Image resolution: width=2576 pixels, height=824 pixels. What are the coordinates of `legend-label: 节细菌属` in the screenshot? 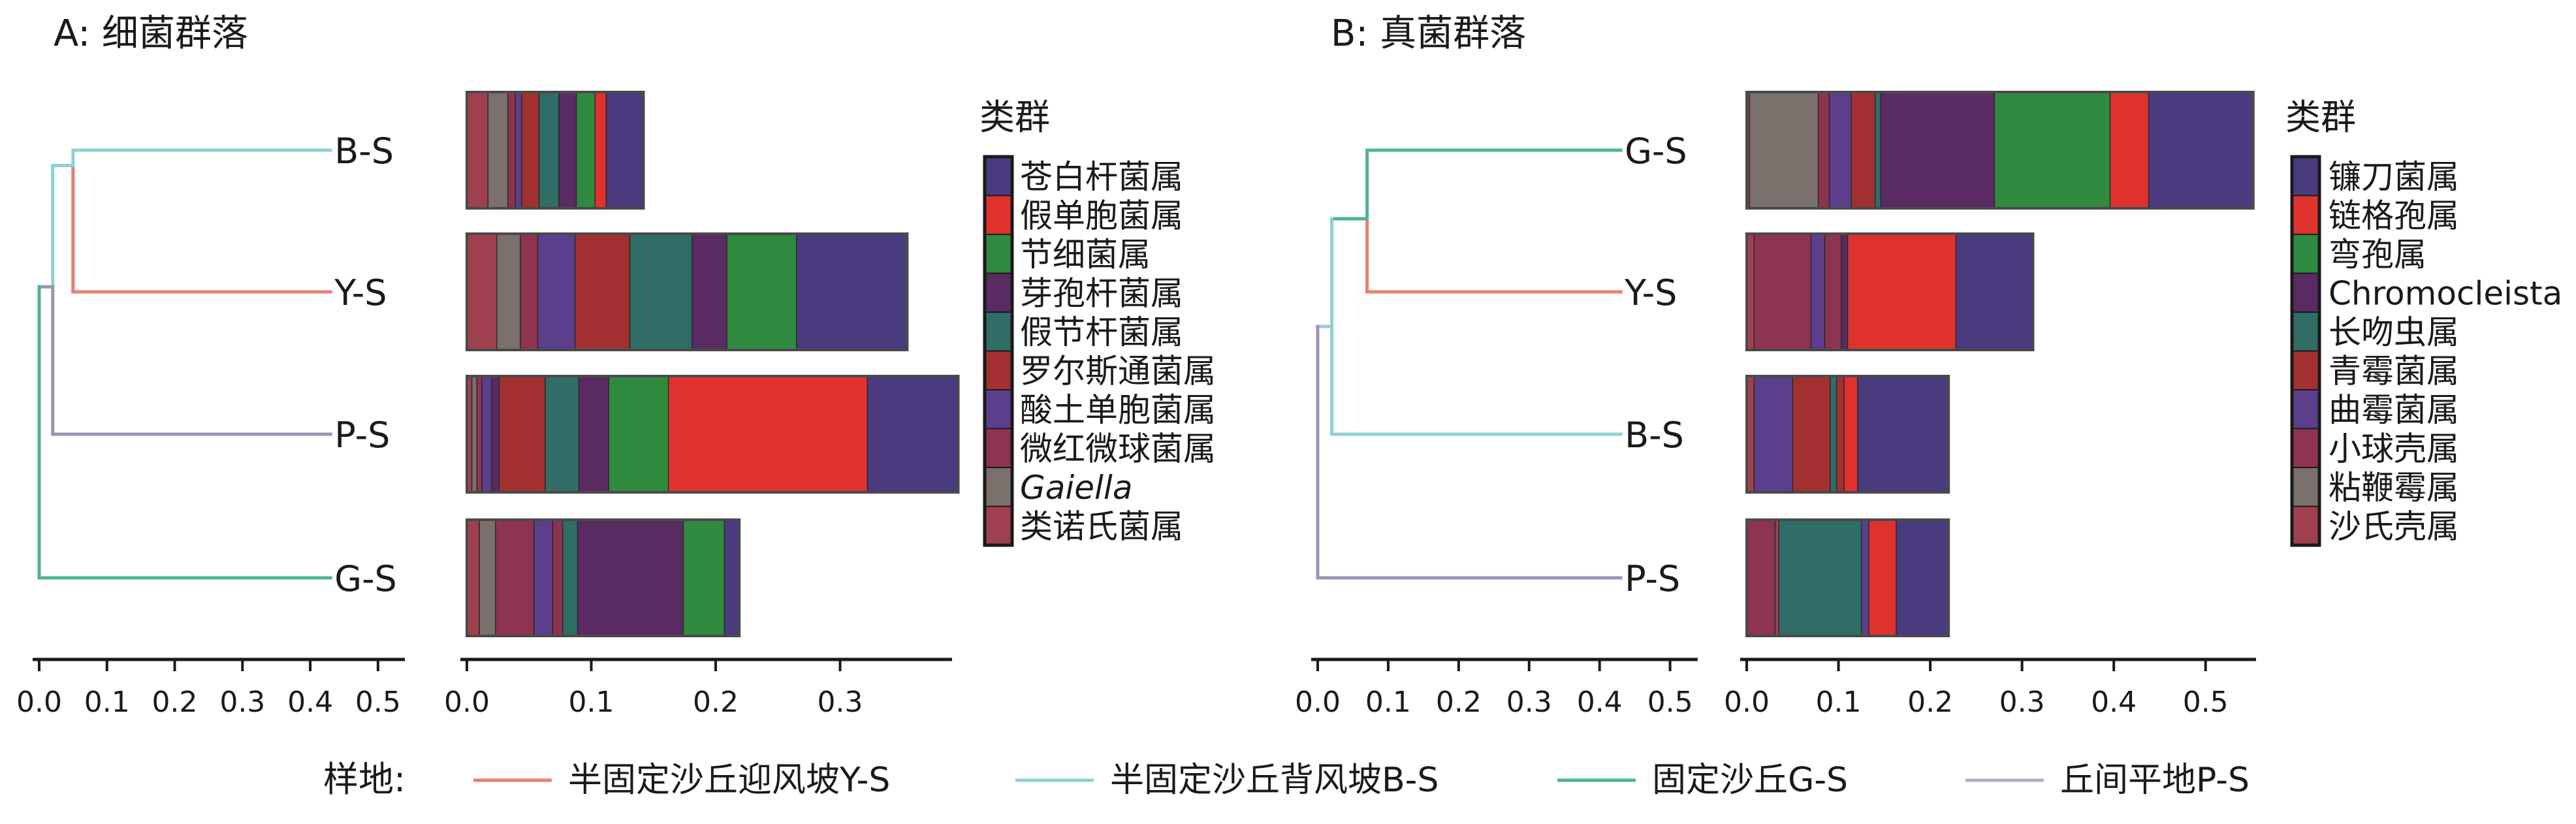 It's located at (1085, 255).